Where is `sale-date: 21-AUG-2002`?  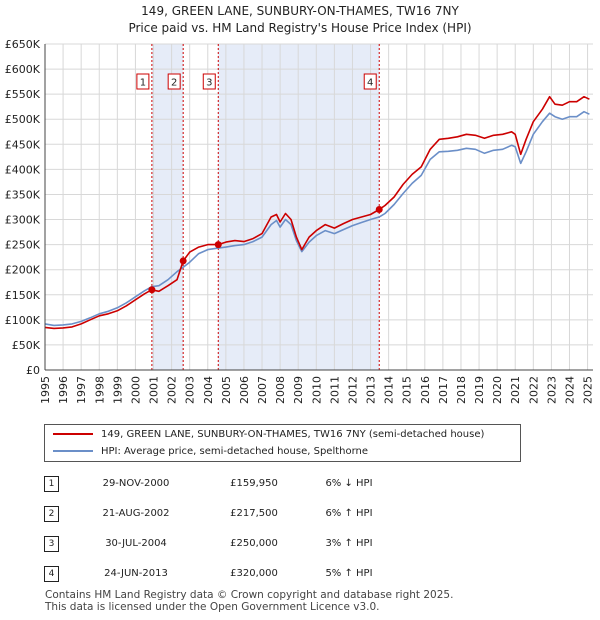 sale-date: 21-AUG-2002 is located at coordinates (136, 513).